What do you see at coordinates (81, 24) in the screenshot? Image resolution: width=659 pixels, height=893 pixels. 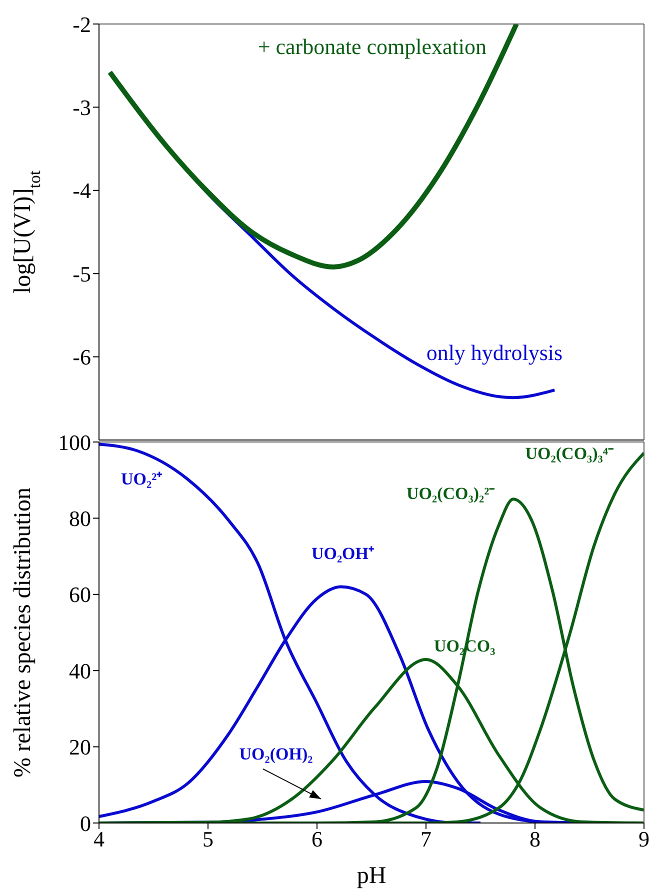 I see `y-tick-label: -2` at bounding box center [81, 24].